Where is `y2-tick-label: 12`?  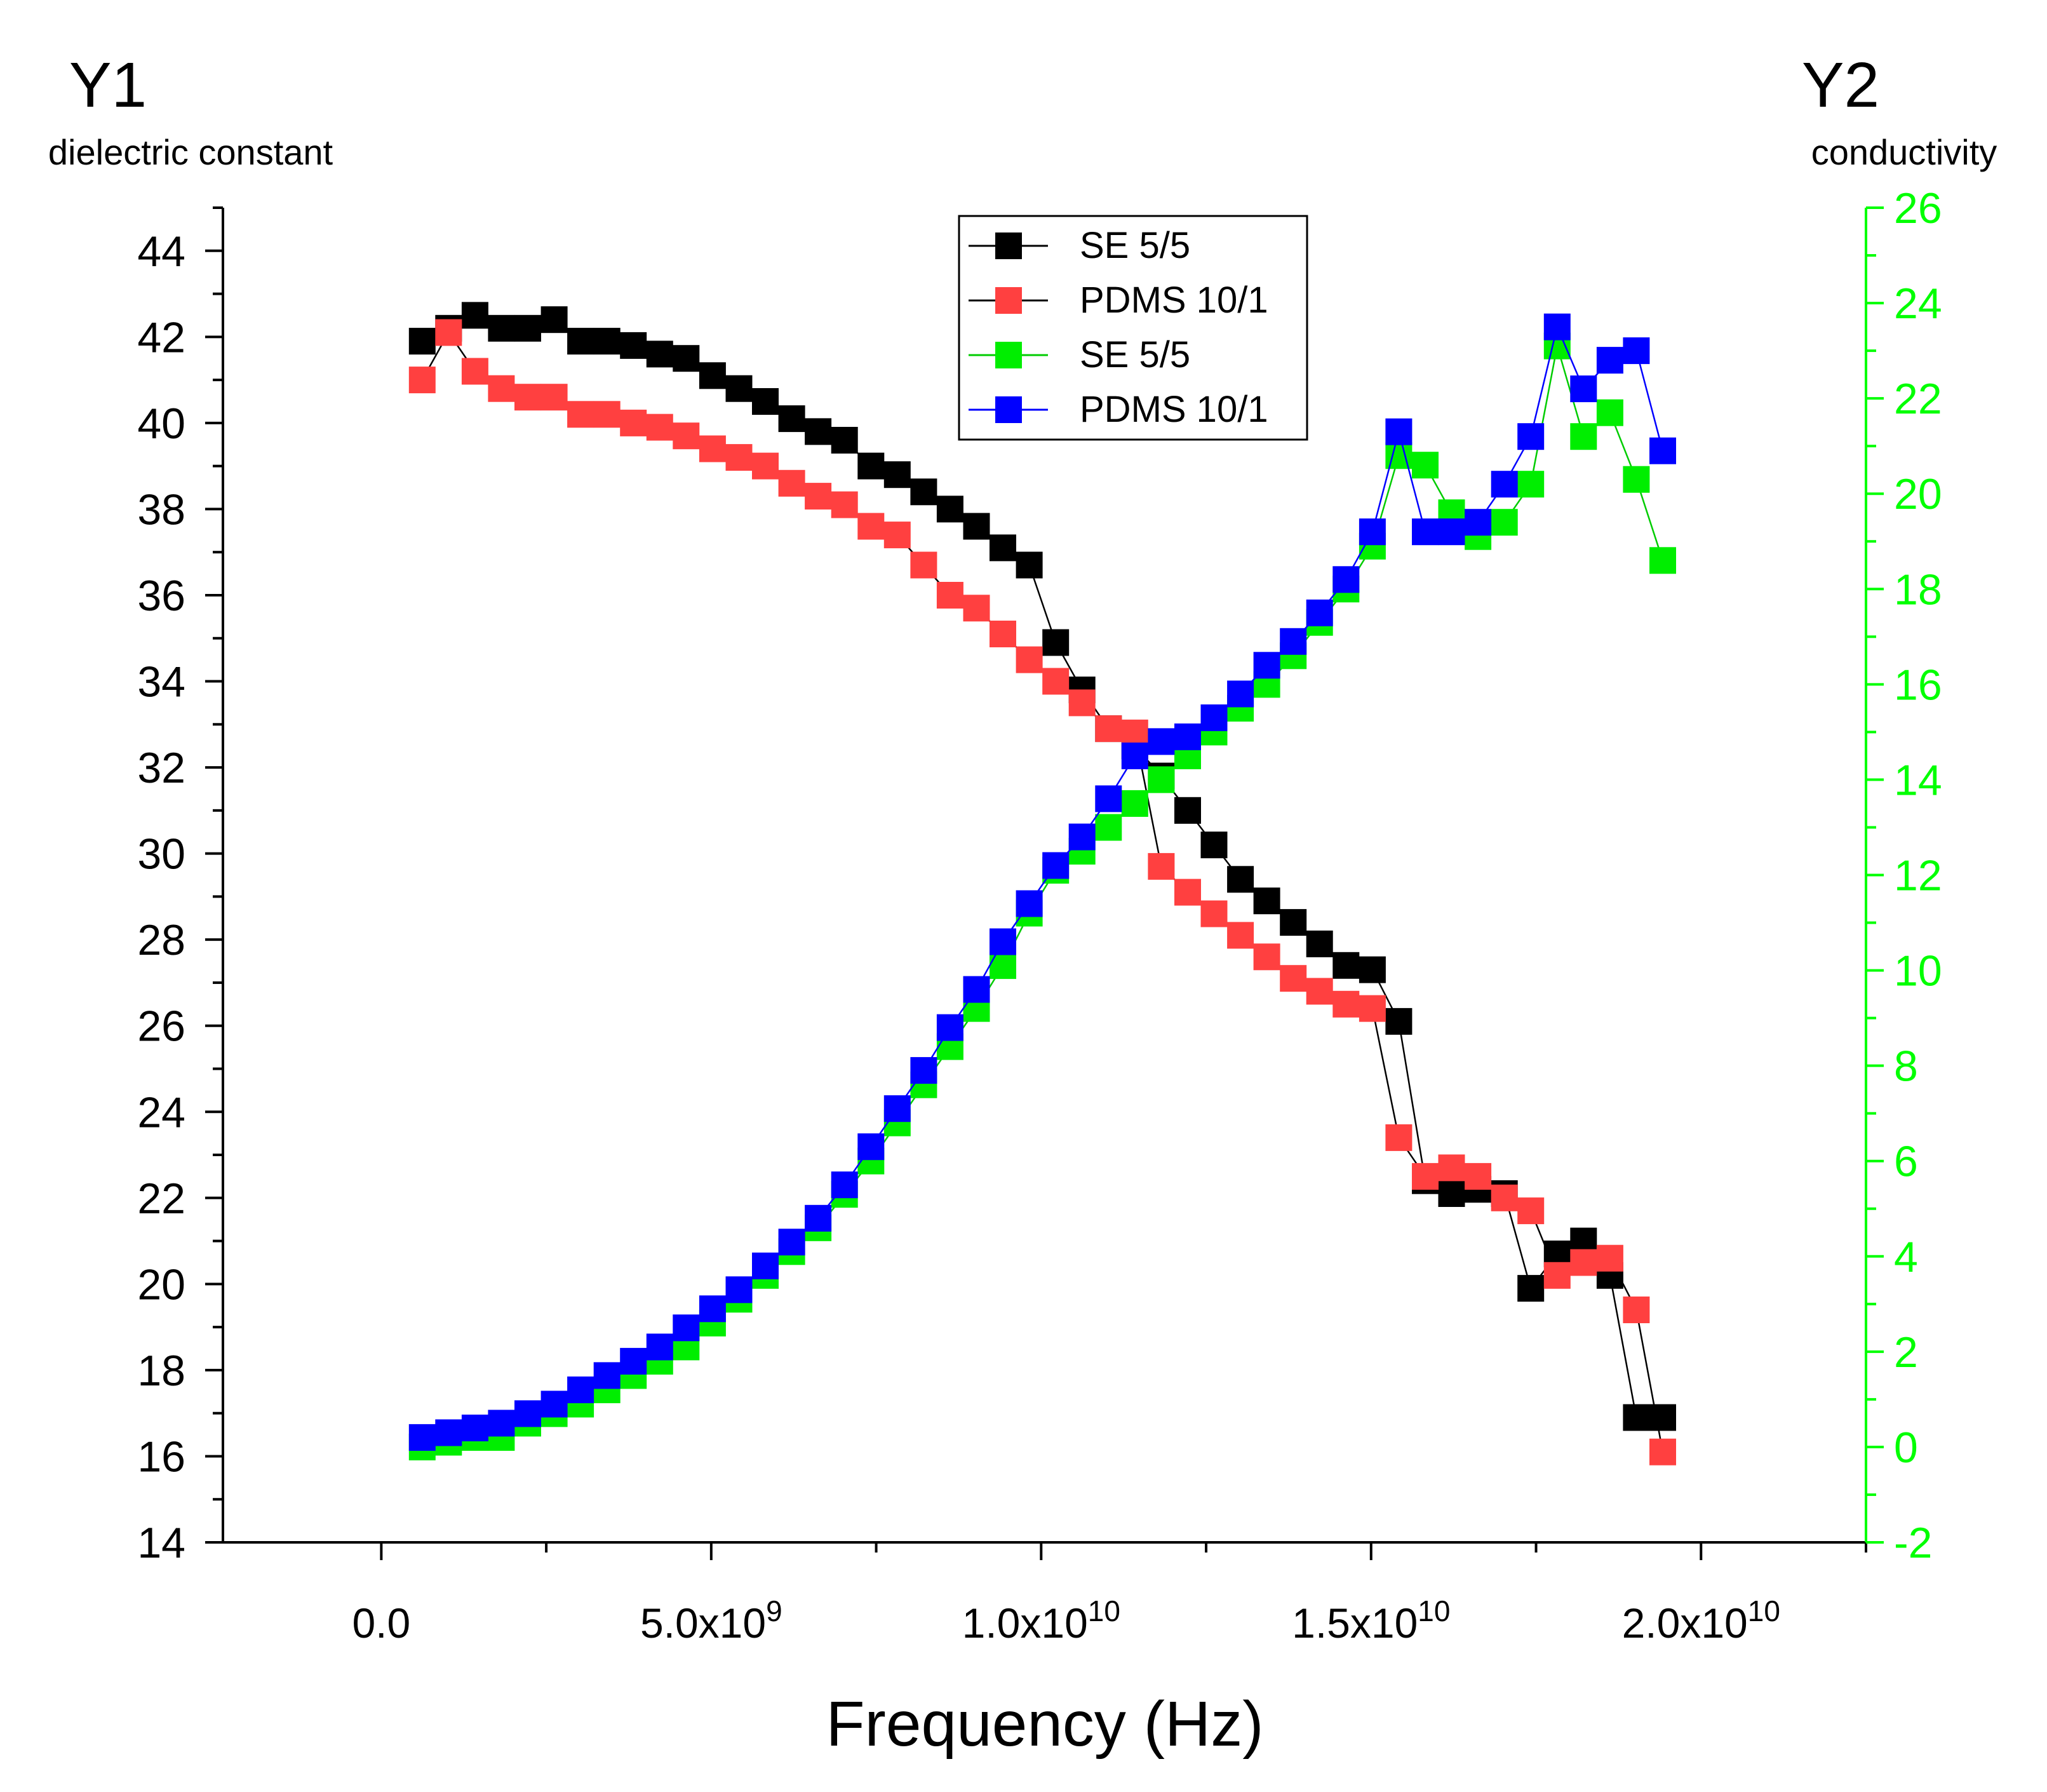
y2-tick-label: 12 is located at coordinates (1918, 876).